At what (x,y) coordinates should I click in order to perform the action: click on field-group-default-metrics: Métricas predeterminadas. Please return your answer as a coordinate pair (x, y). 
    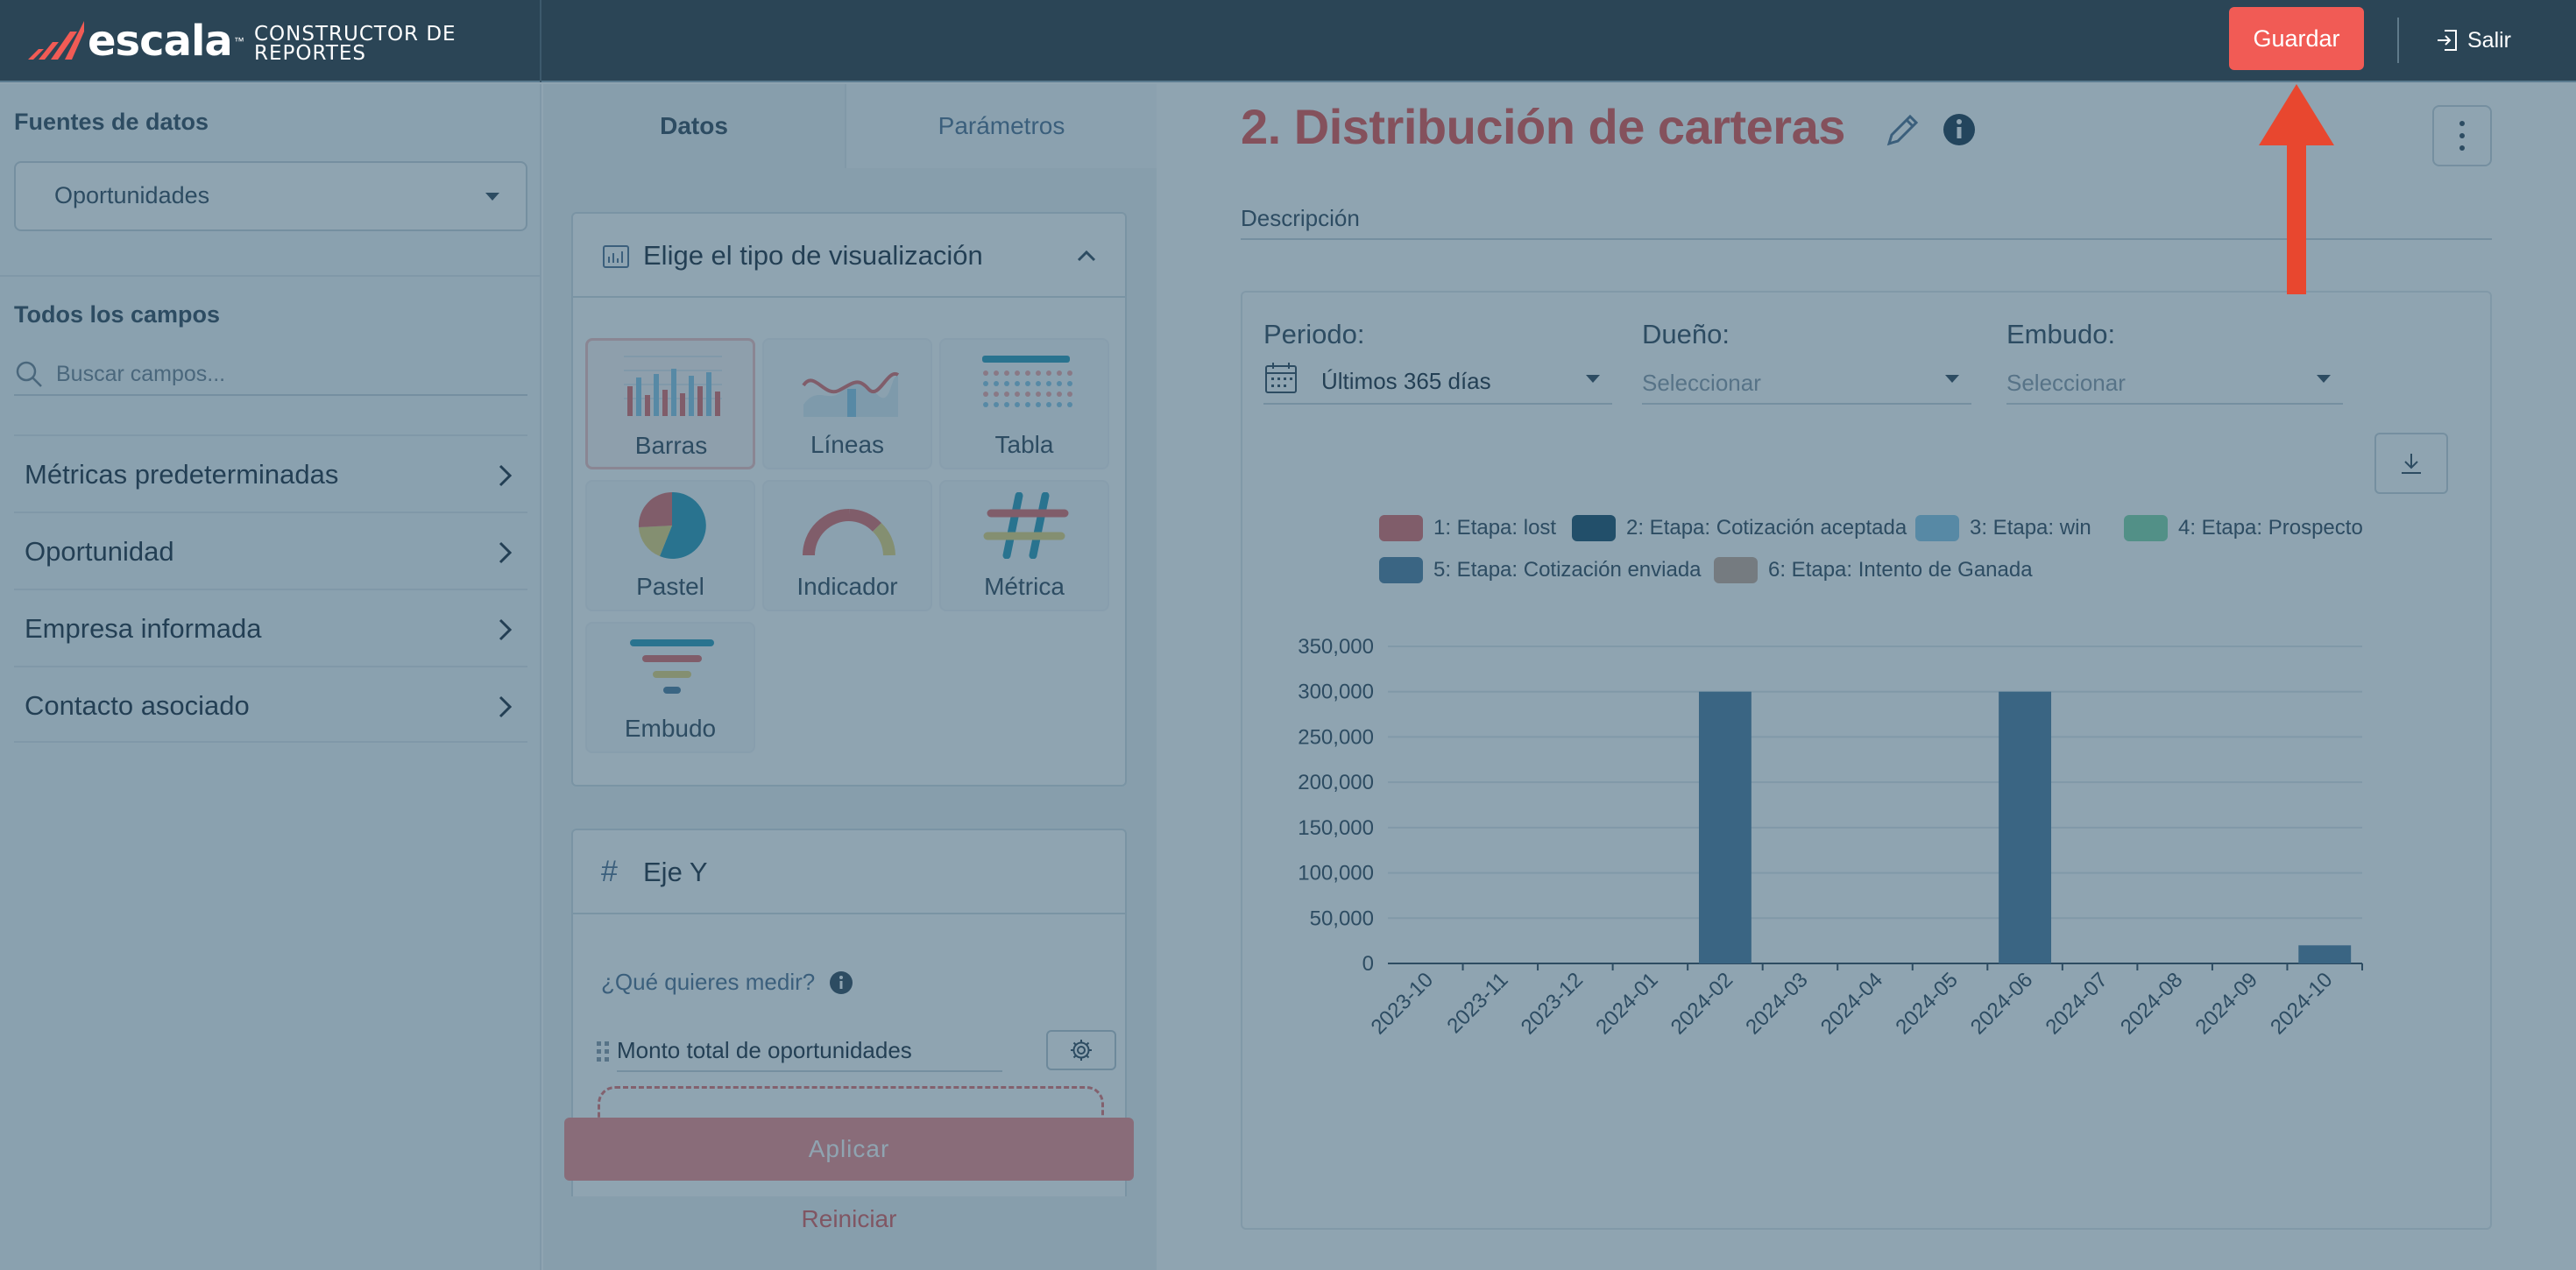
    Looking at the image, I should click on (270, 473).